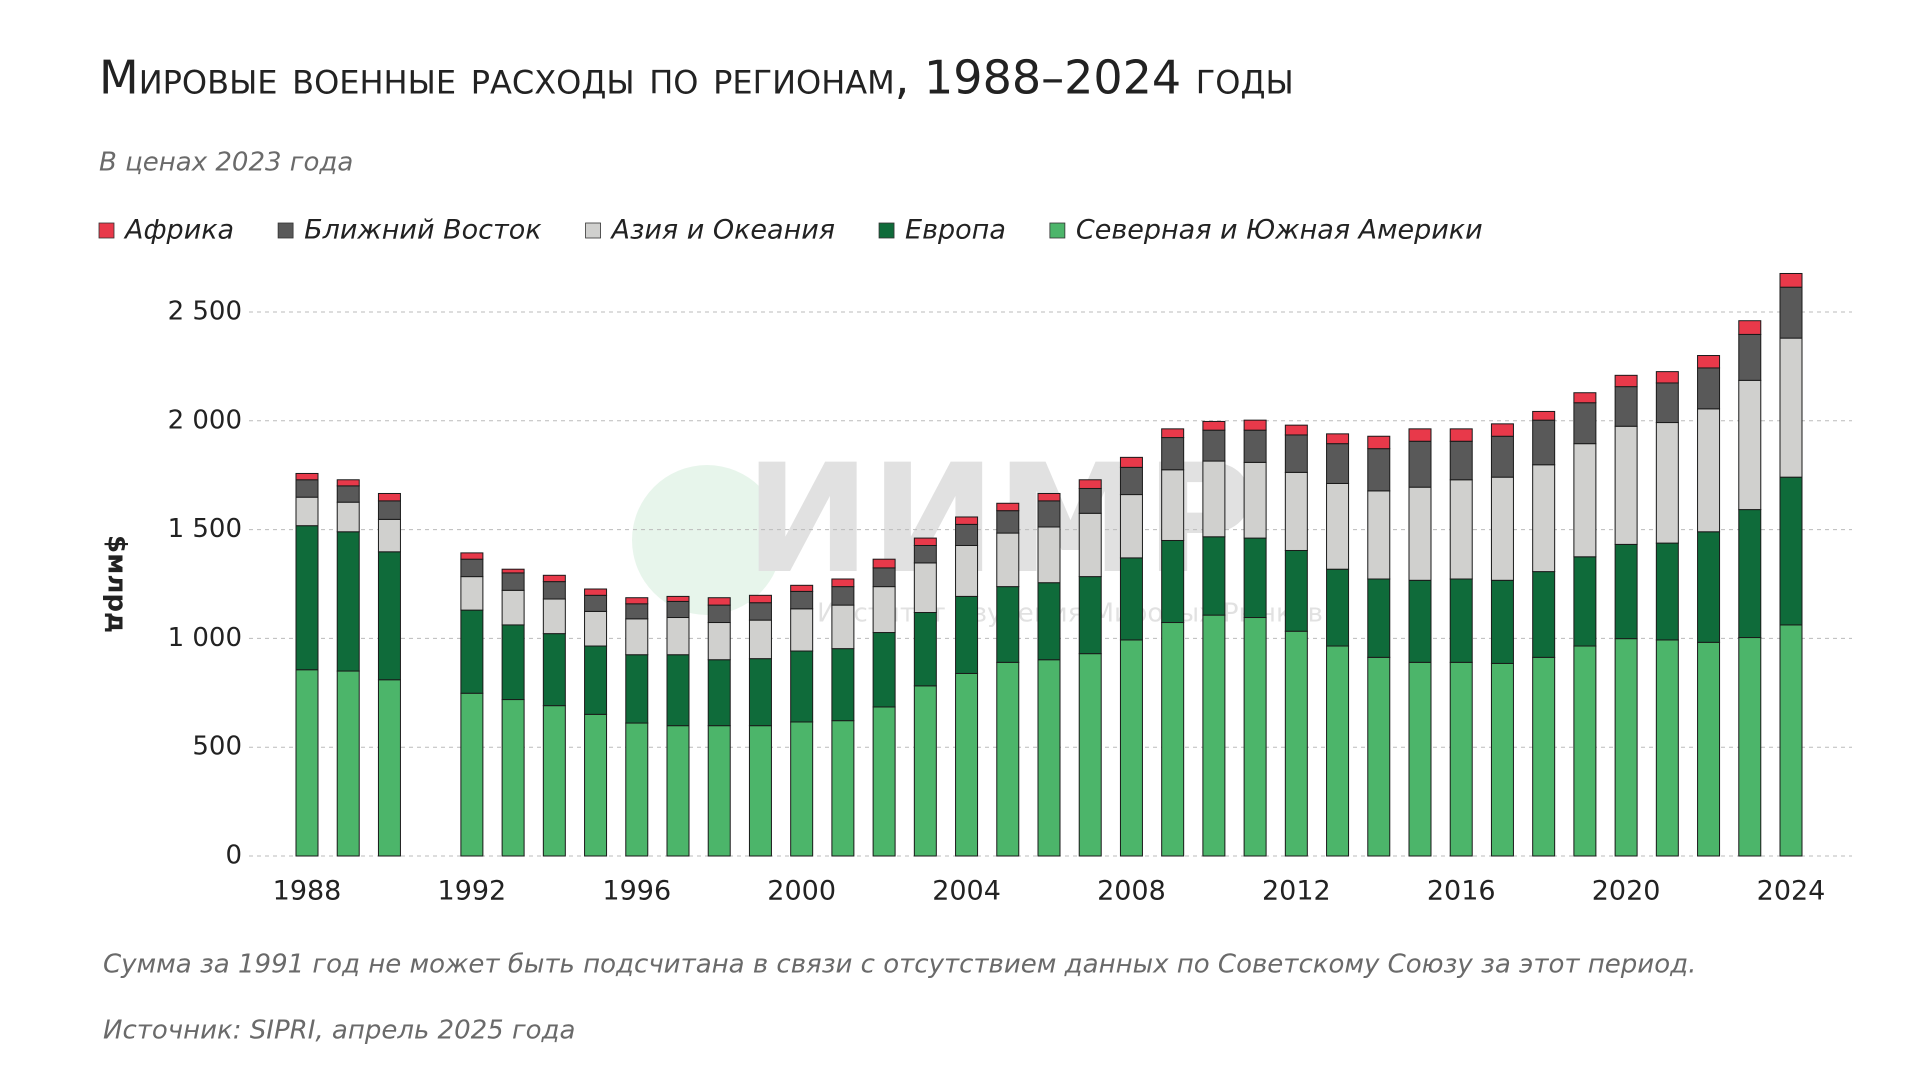  Describe the element at coordinates (307, 891) in the screenshot. I see `x-tick-label: 1988` at that location.